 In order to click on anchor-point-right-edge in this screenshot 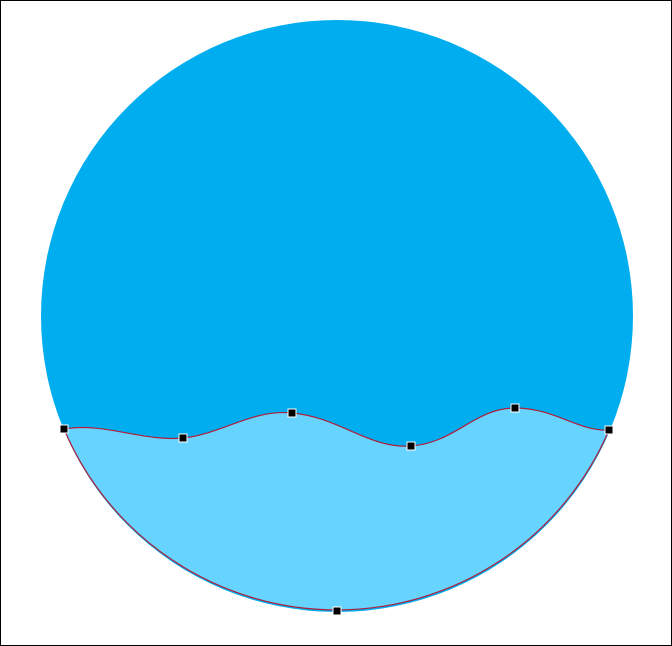, I will do `click(609, 430)`.